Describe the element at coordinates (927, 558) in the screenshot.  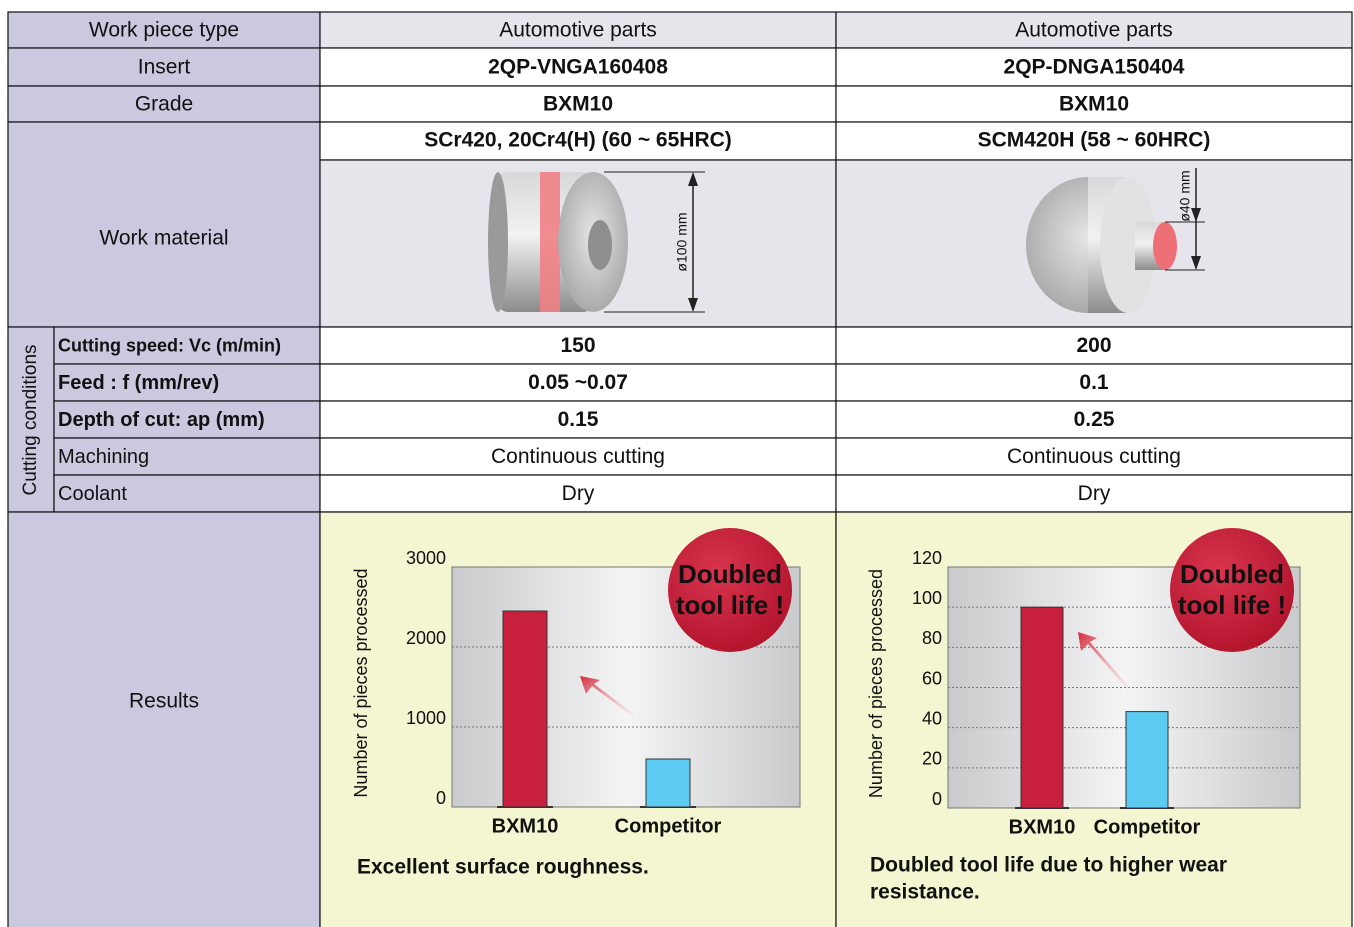
I see `y-tick-label: 120` at that location.